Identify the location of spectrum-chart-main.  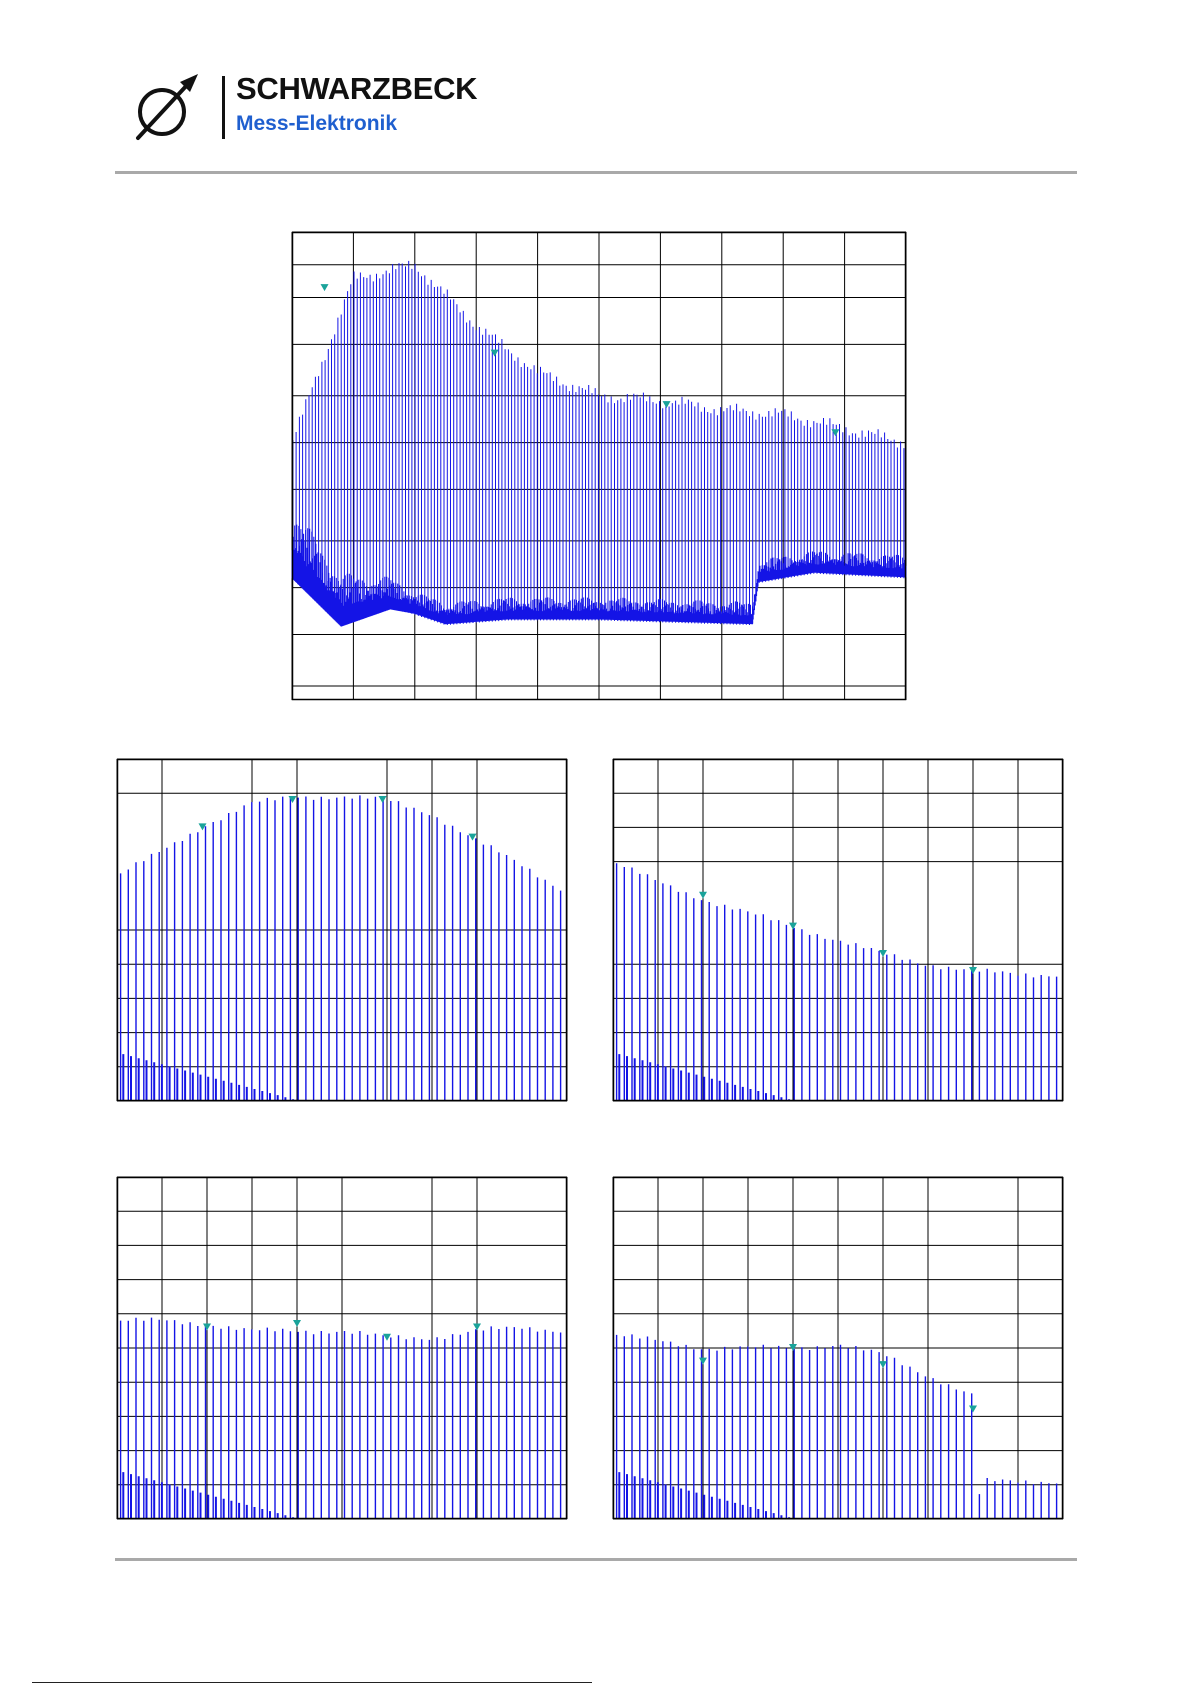
(599, 466).